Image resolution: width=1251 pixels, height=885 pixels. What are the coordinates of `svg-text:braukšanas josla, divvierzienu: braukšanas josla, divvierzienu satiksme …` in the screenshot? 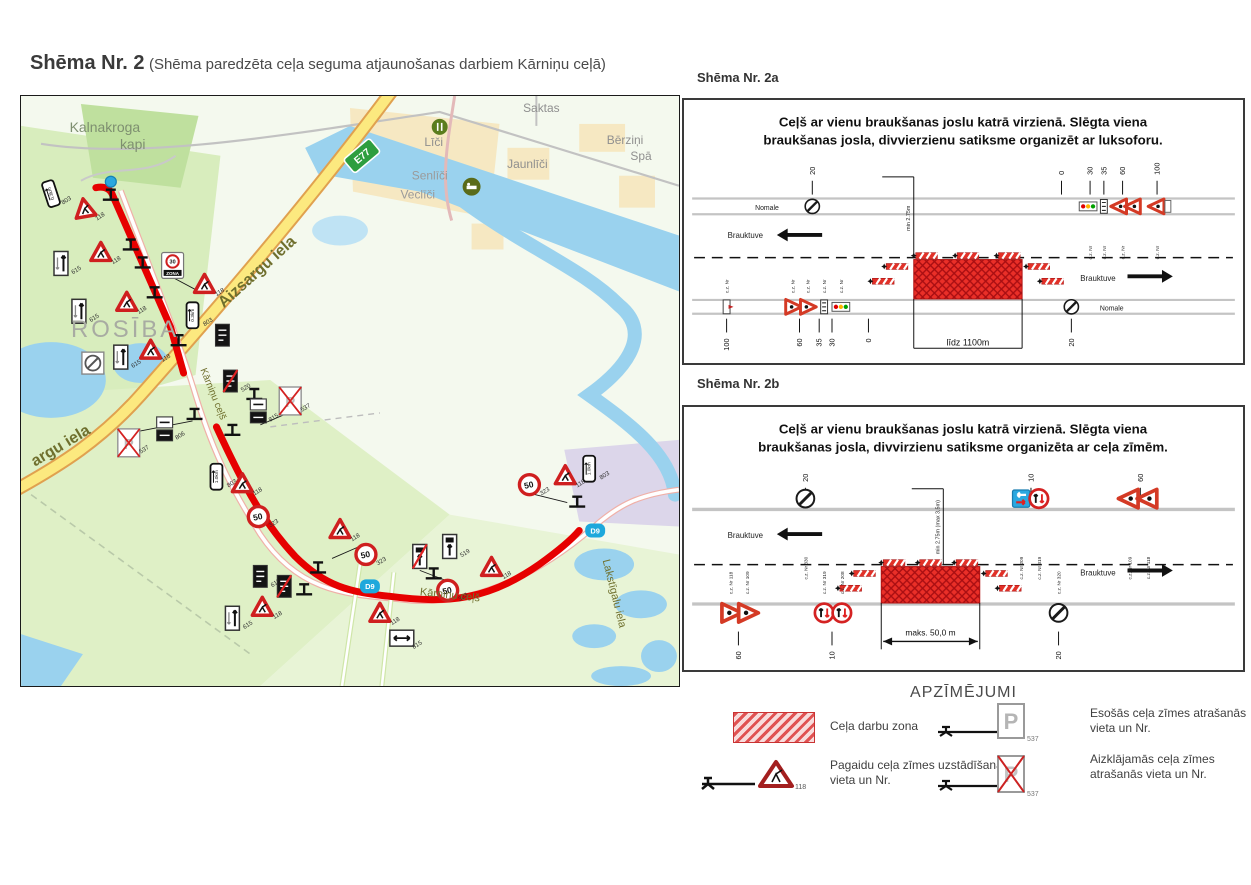 It's located at (962, 139).